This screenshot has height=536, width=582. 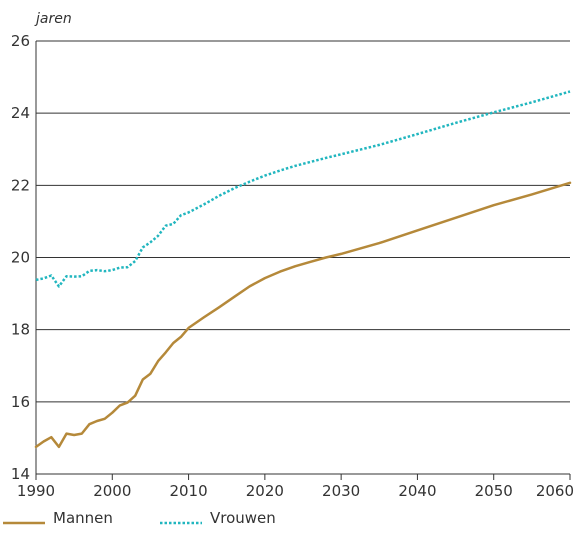 I want to click on y-tick-label-18: 18, so click(x=20, y=330).